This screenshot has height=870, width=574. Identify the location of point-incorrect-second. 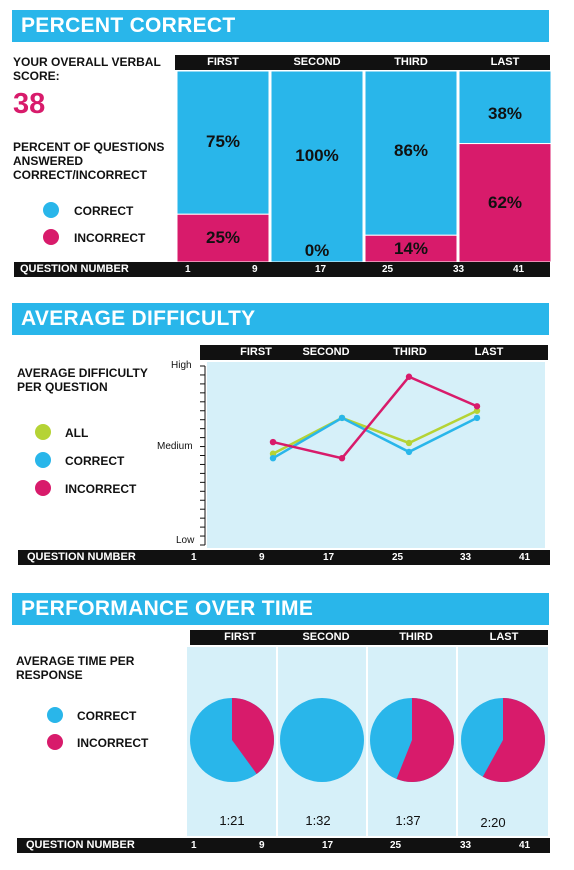
(342, 458).